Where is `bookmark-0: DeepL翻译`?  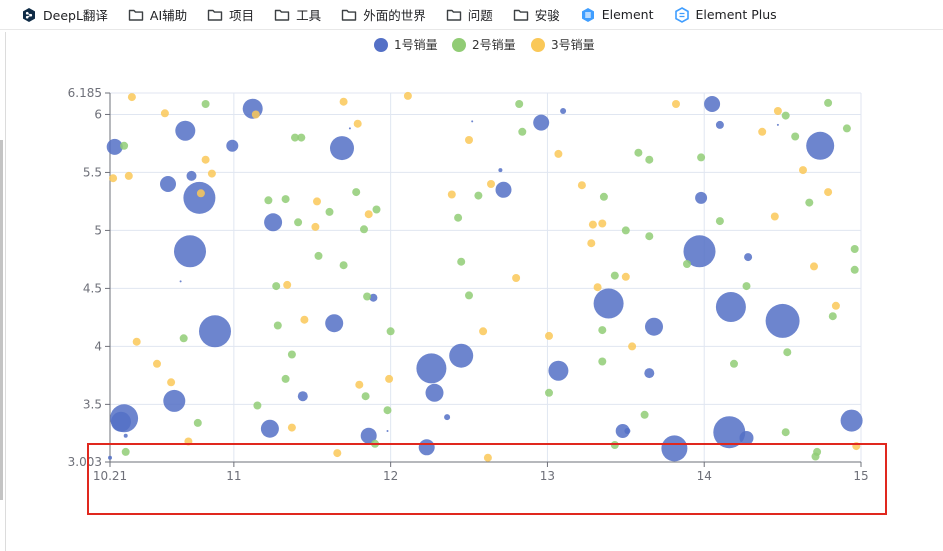 bookmark-0: DeepL翻译 is located at coordinates (64, 15).